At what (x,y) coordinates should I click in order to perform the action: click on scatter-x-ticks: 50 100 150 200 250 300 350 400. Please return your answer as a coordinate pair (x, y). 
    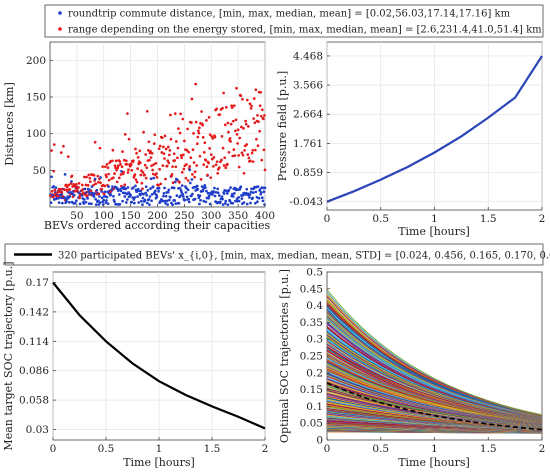
    Looking at the image, I should click on (172, 213).